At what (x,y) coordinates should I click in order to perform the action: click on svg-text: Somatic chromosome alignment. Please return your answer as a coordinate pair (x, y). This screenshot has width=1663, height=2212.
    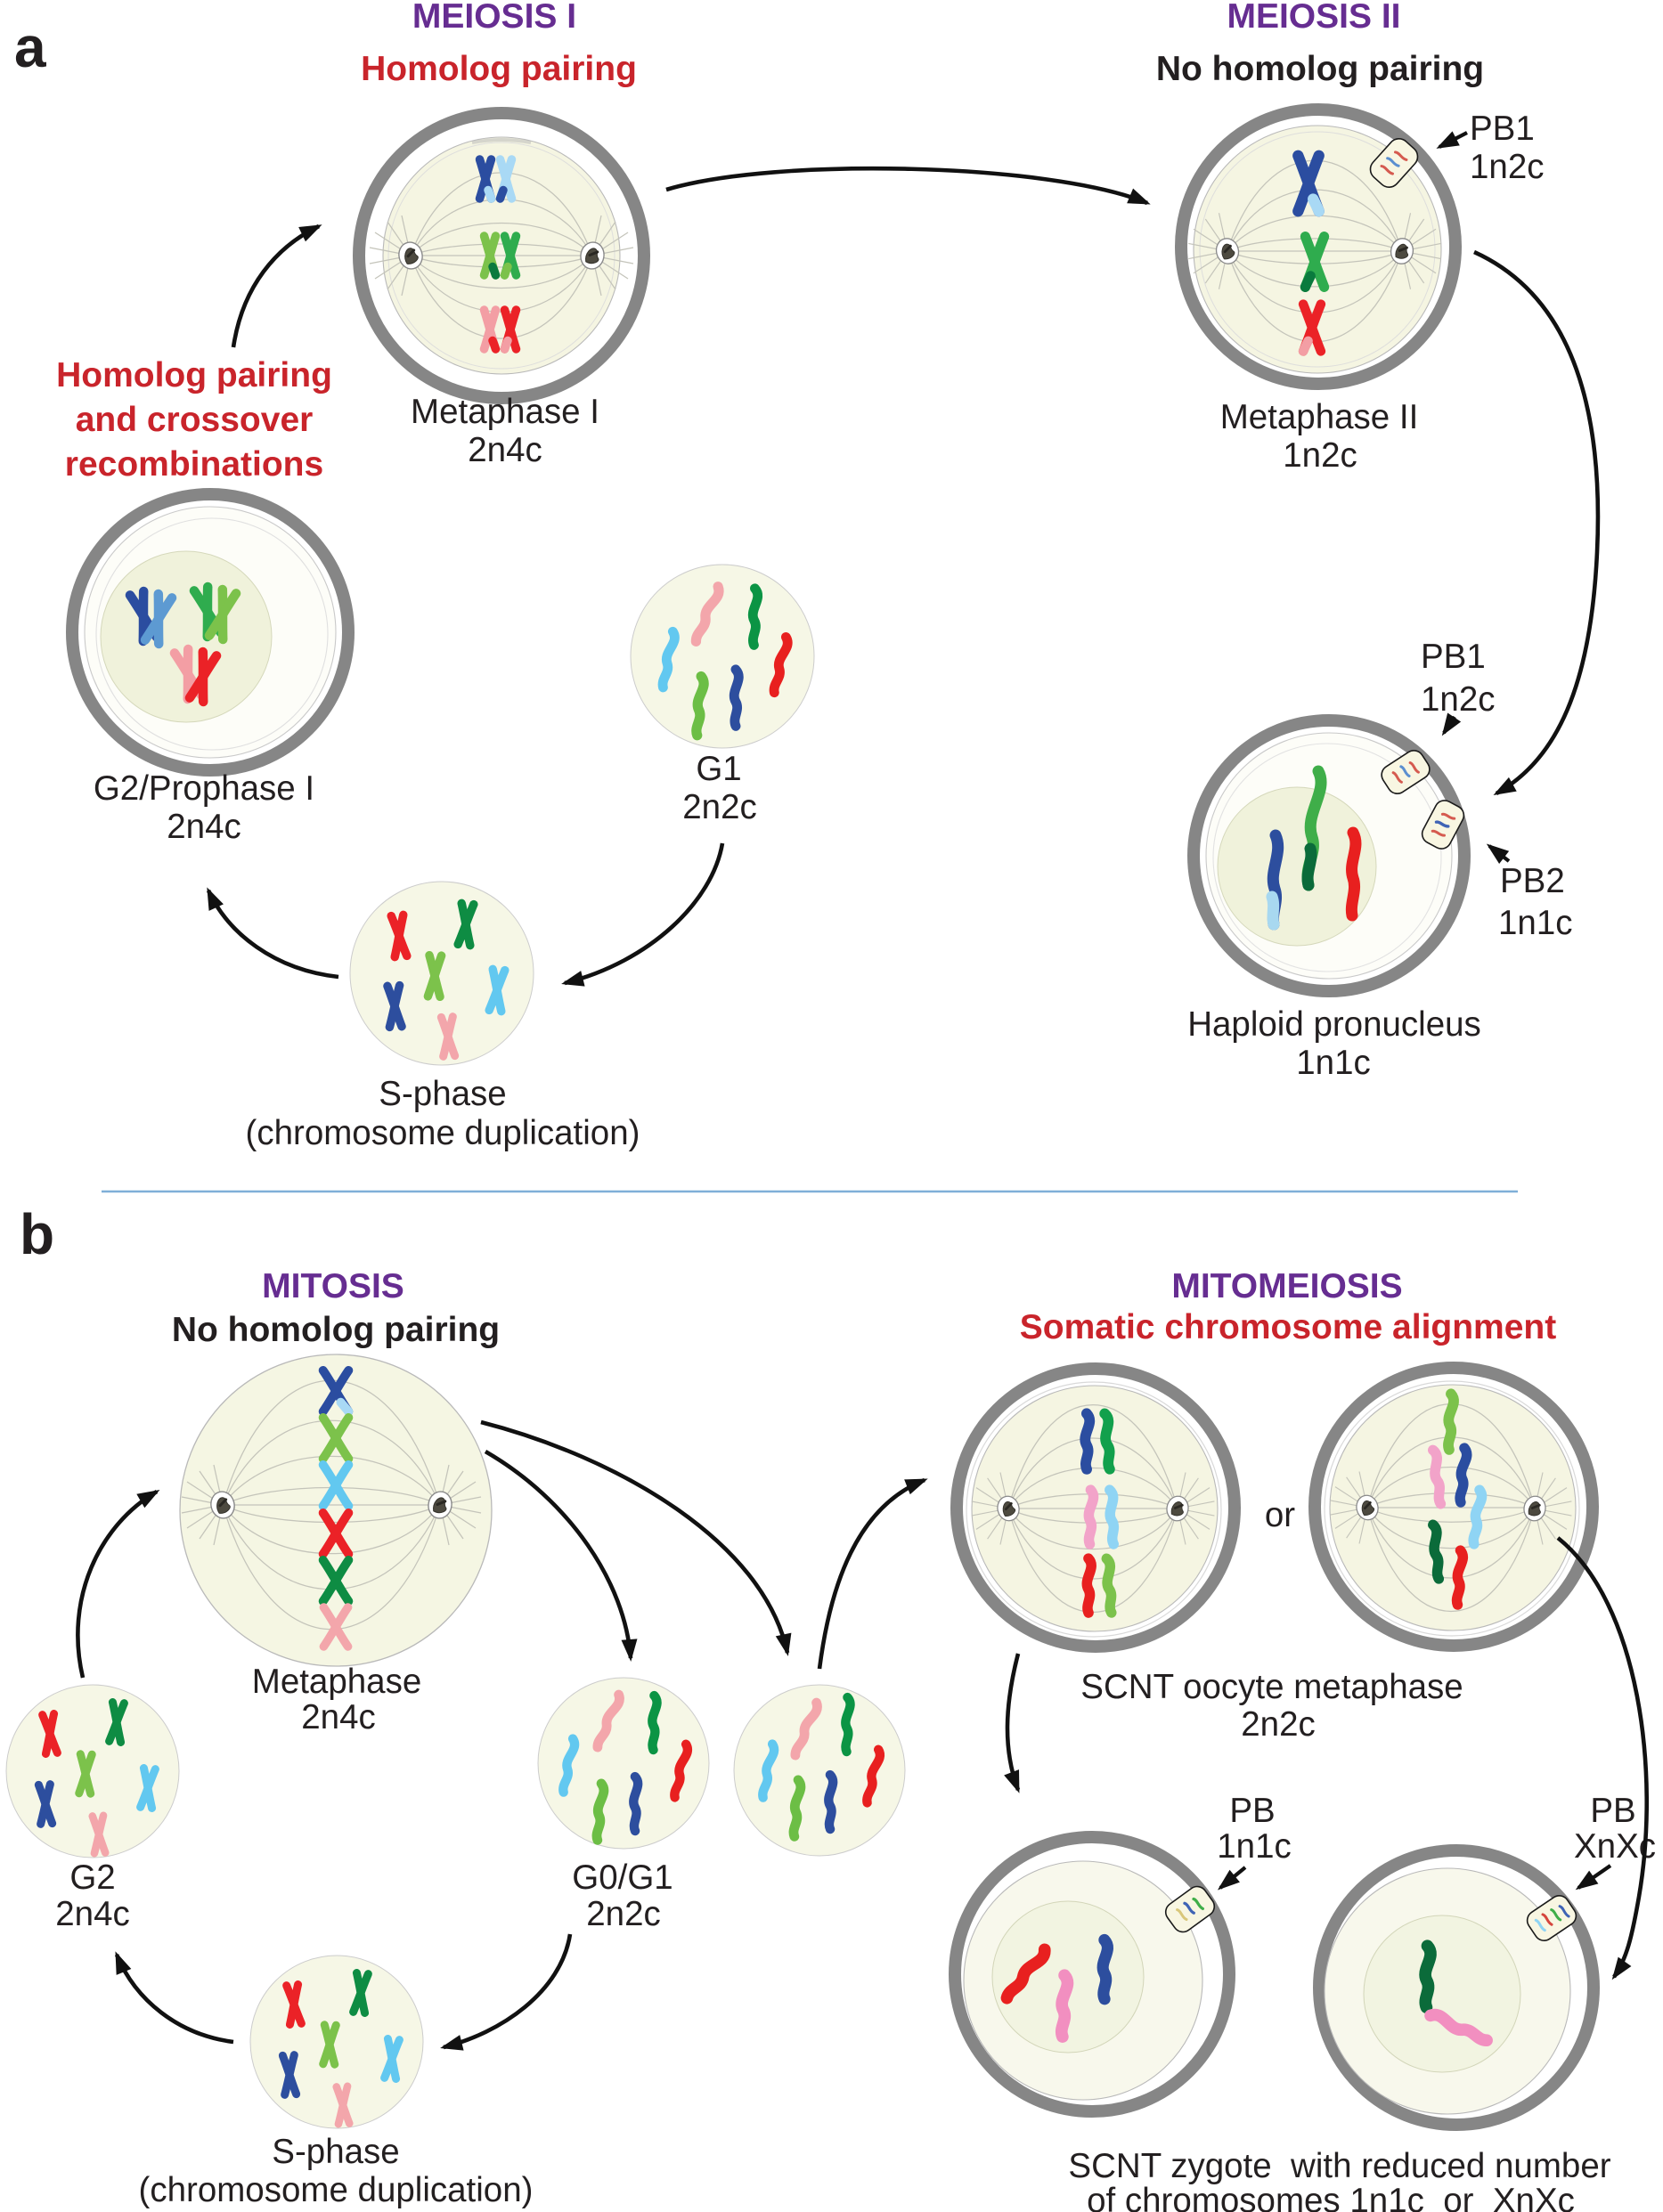
    Looking at the image, I should click on (1288, 1327).